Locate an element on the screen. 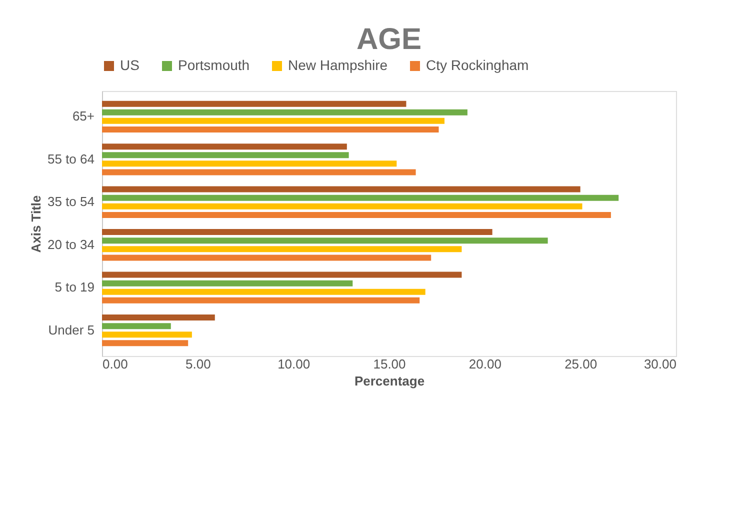  legend-label: Portsmouth is located at coordinates (214, 65).